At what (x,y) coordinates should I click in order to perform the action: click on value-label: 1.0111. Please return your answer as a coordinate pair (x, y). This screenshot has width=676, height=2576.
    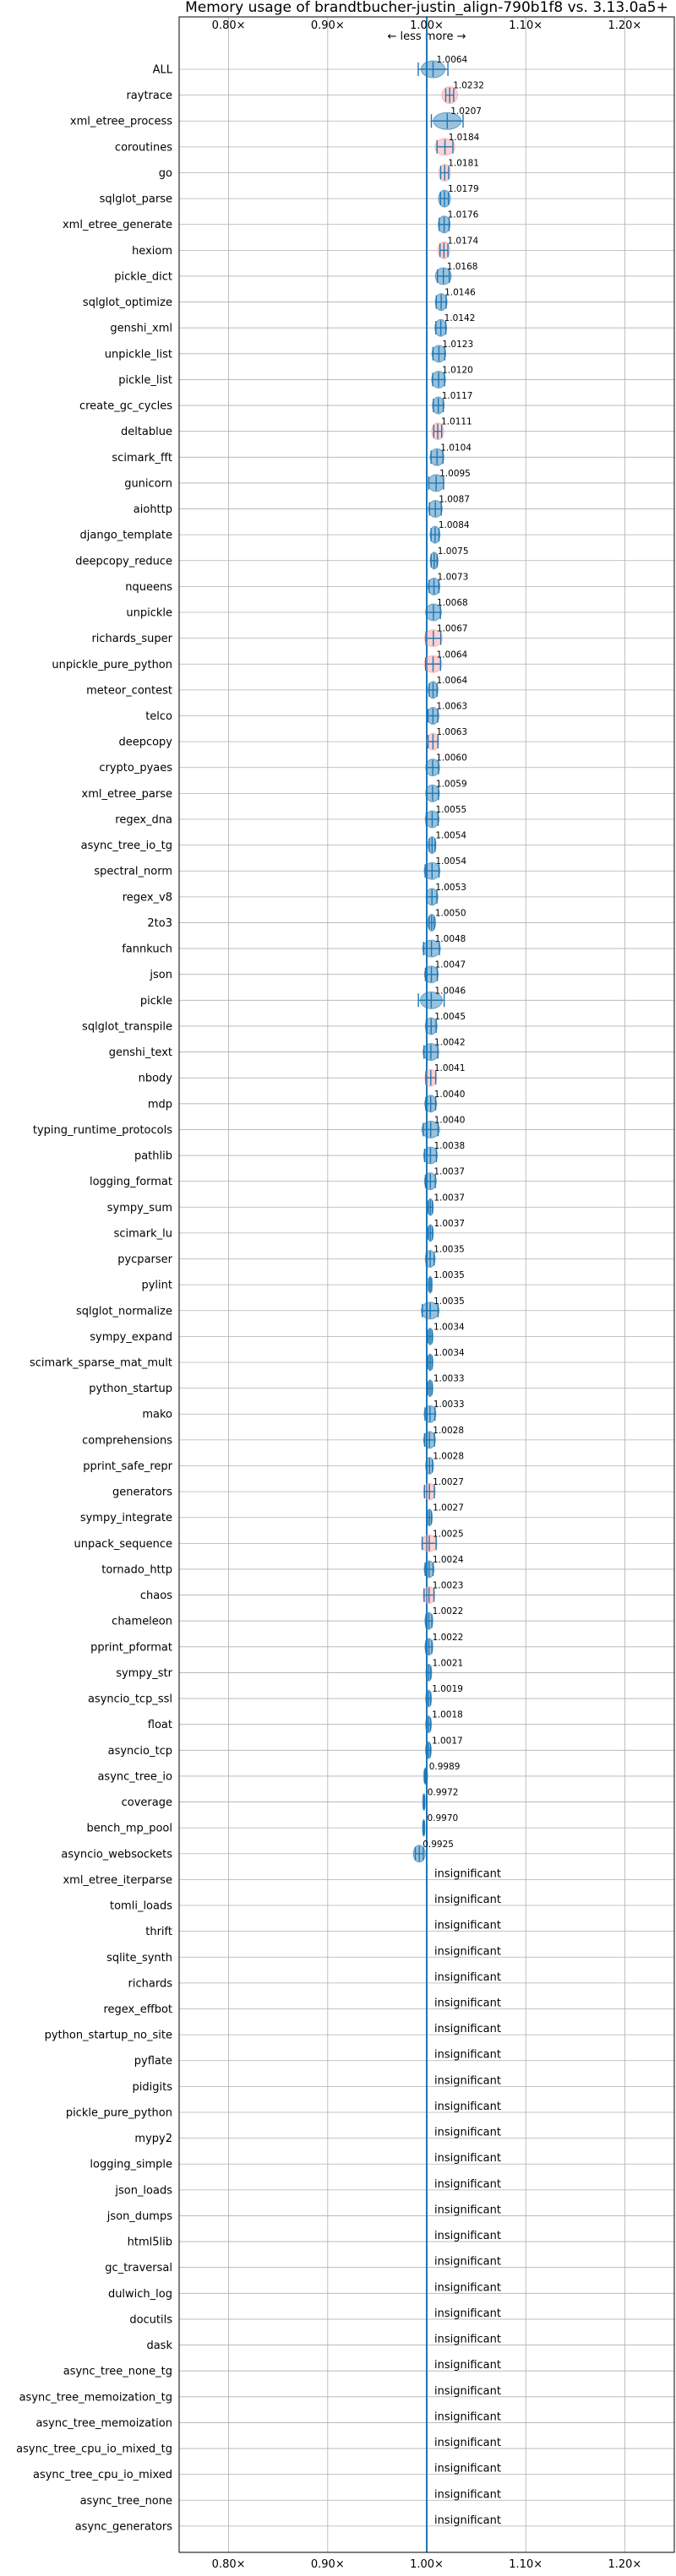
    Looking at the image, I should click on (456, 422).